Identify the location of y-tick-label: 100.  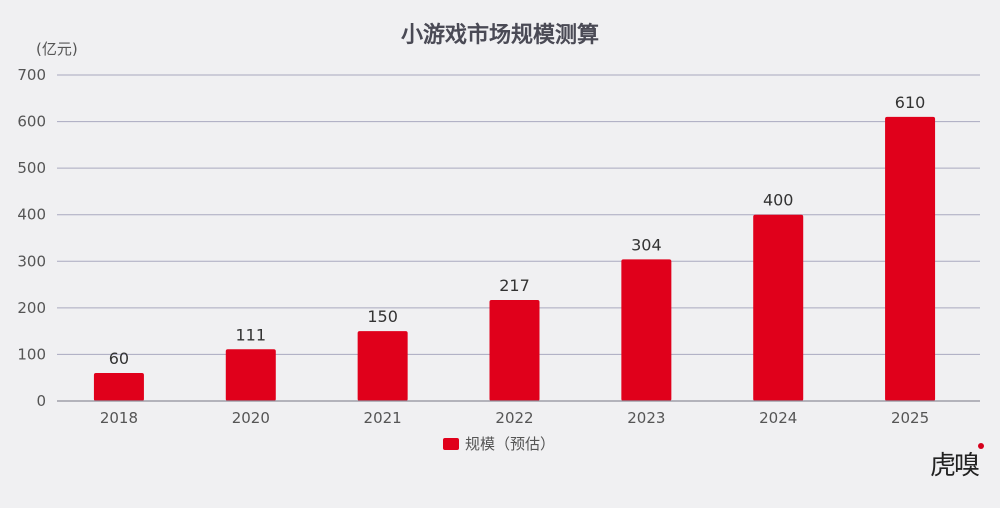
(31, 354).